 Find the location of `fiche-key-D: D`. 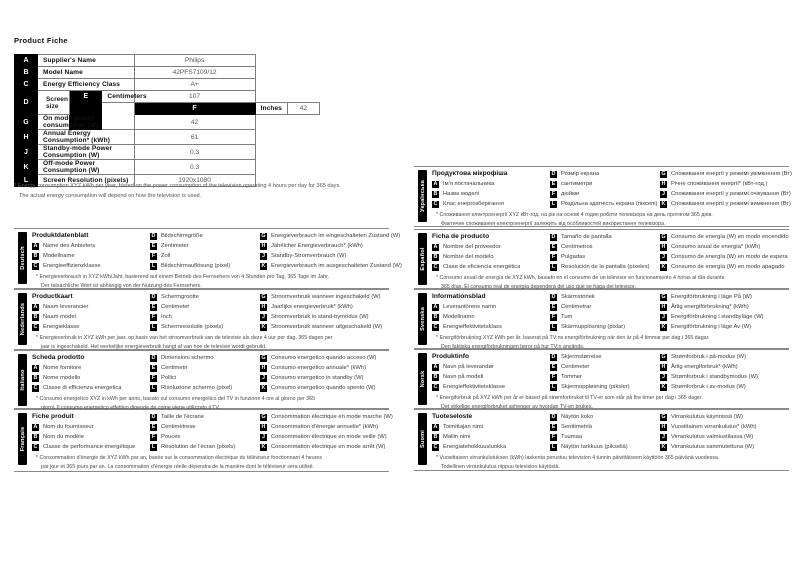

fiche-key-D: D is located at coordinates (26, 102).